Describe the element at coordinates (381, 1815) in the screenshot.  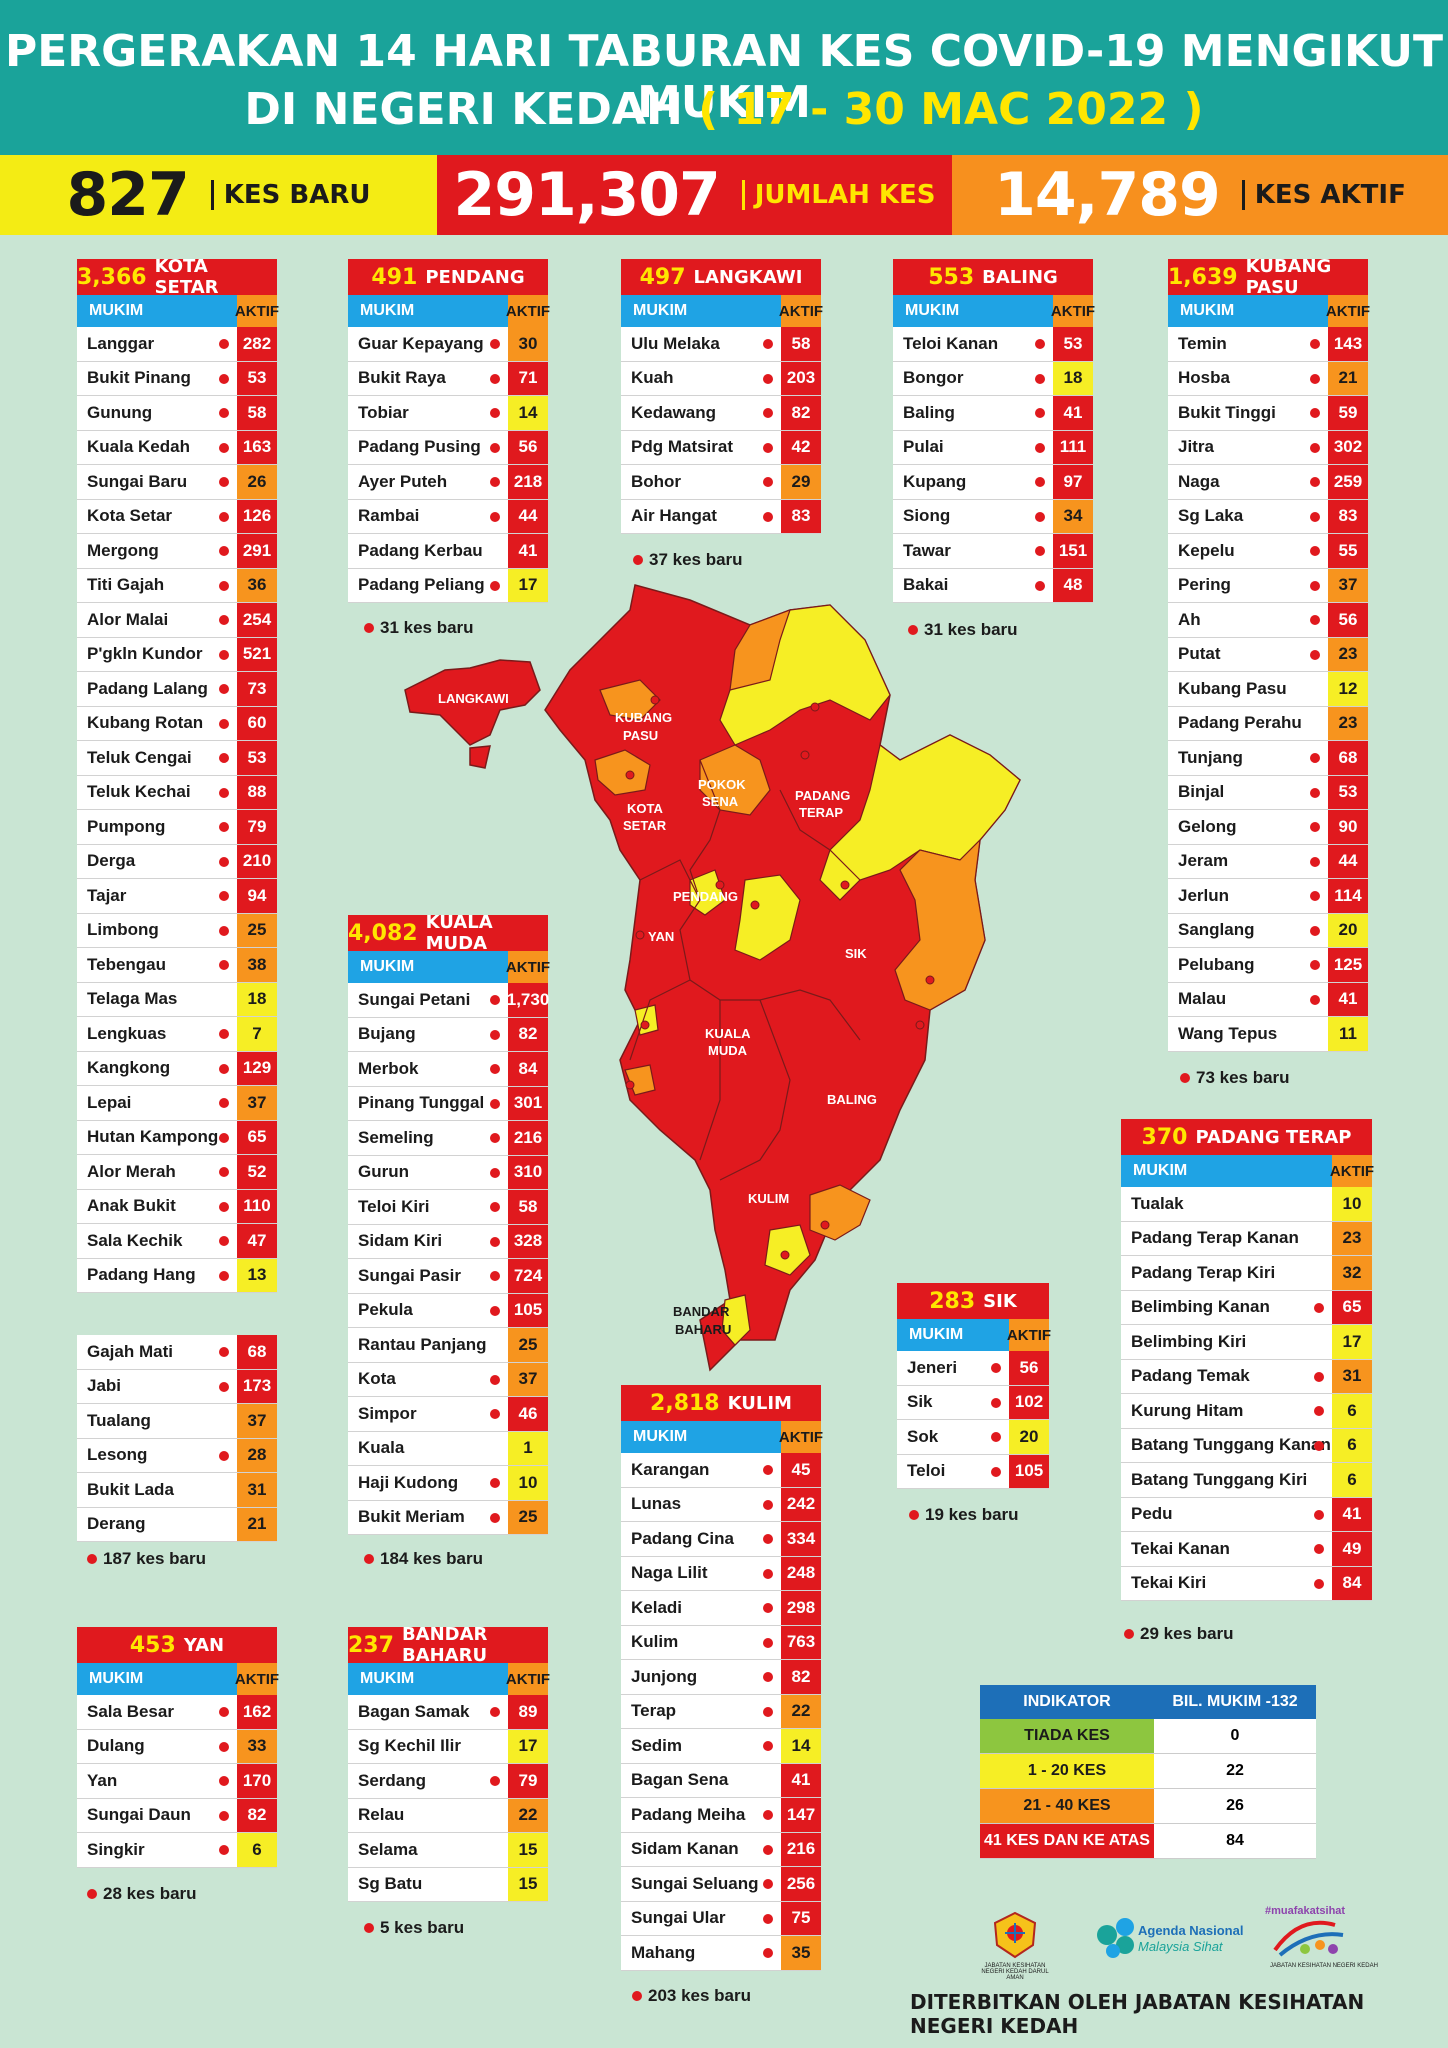
I see `mukim-name-text: Relau` at that location.